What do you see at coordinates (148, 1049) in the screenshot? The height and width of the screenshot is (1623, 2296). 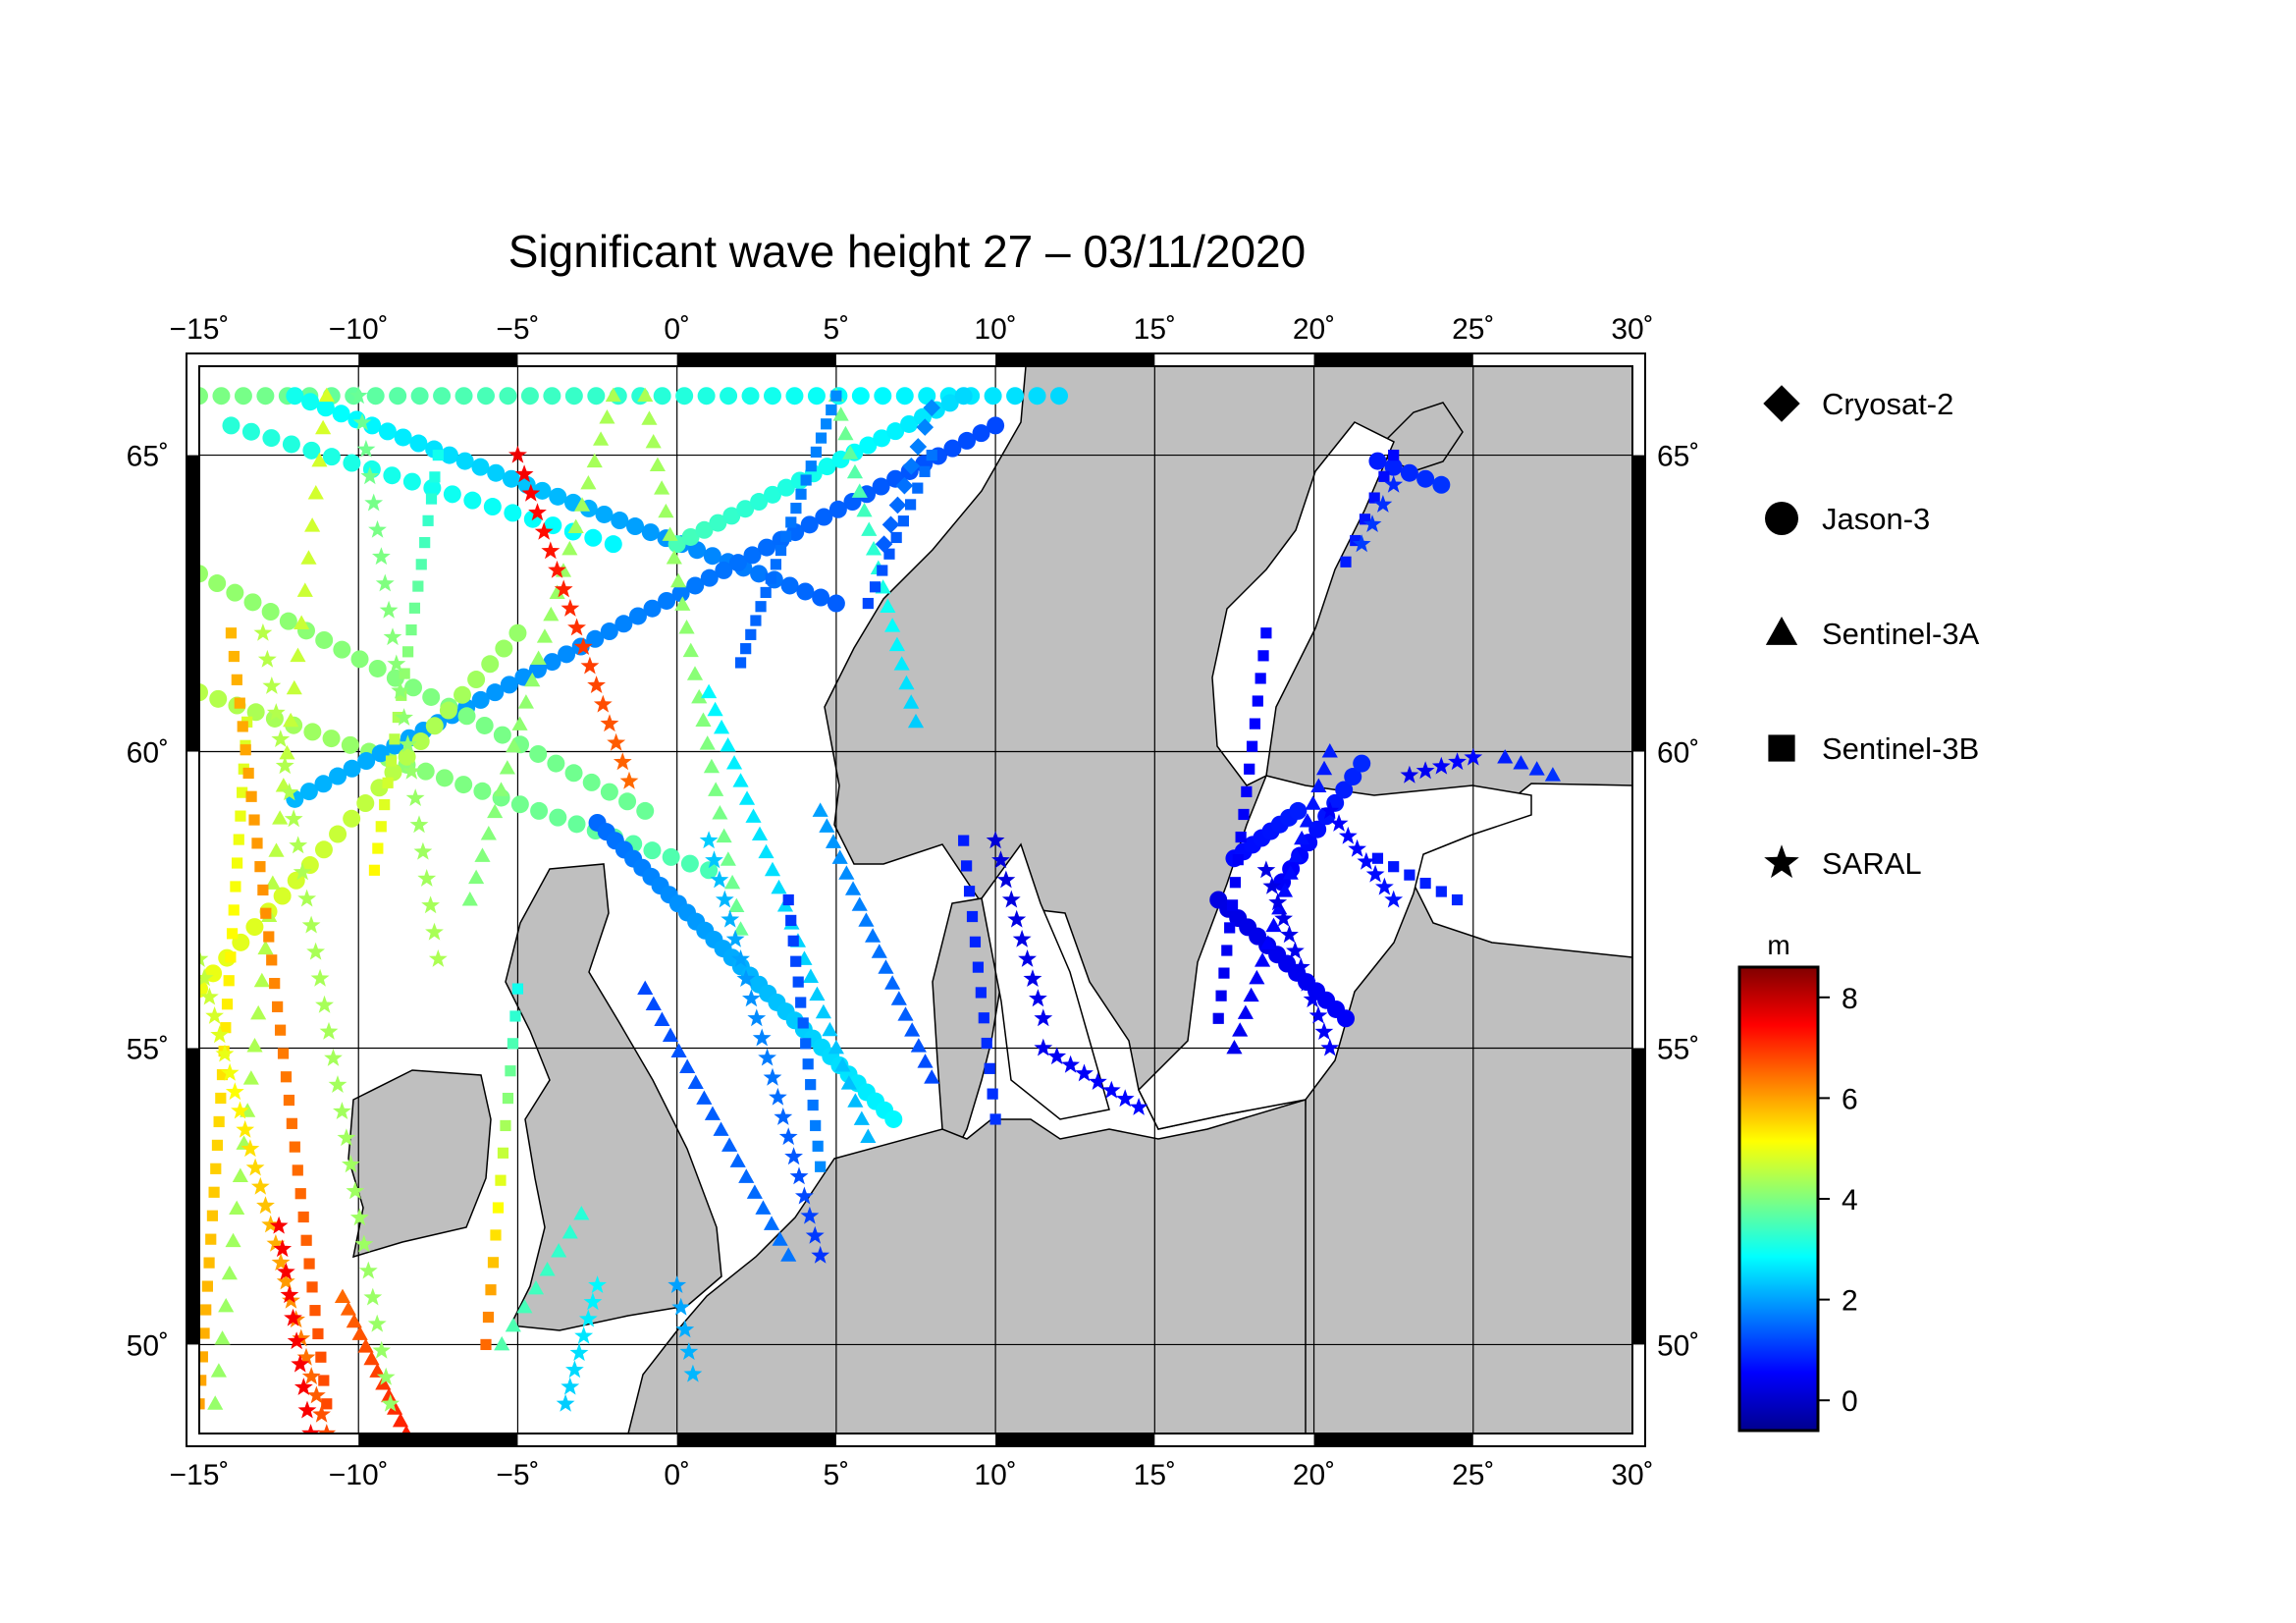 I see `lat-label-left: 55˚` at bounding box center [148, 1049].